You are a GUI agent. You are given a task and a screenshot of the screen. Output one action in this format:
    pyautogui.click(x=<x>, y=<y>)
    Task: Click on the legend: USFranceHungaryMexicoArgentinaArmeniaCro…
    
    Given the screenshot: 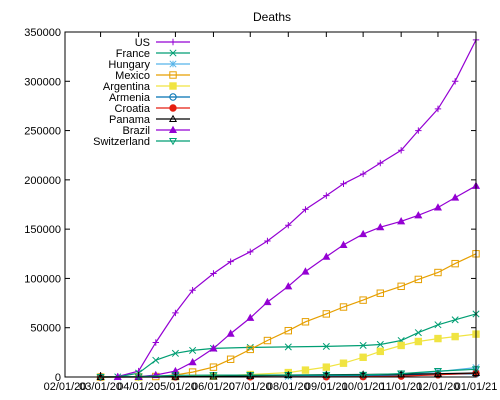 What is the action you would take?
    pyautogui.click(x=141, y=92)
    